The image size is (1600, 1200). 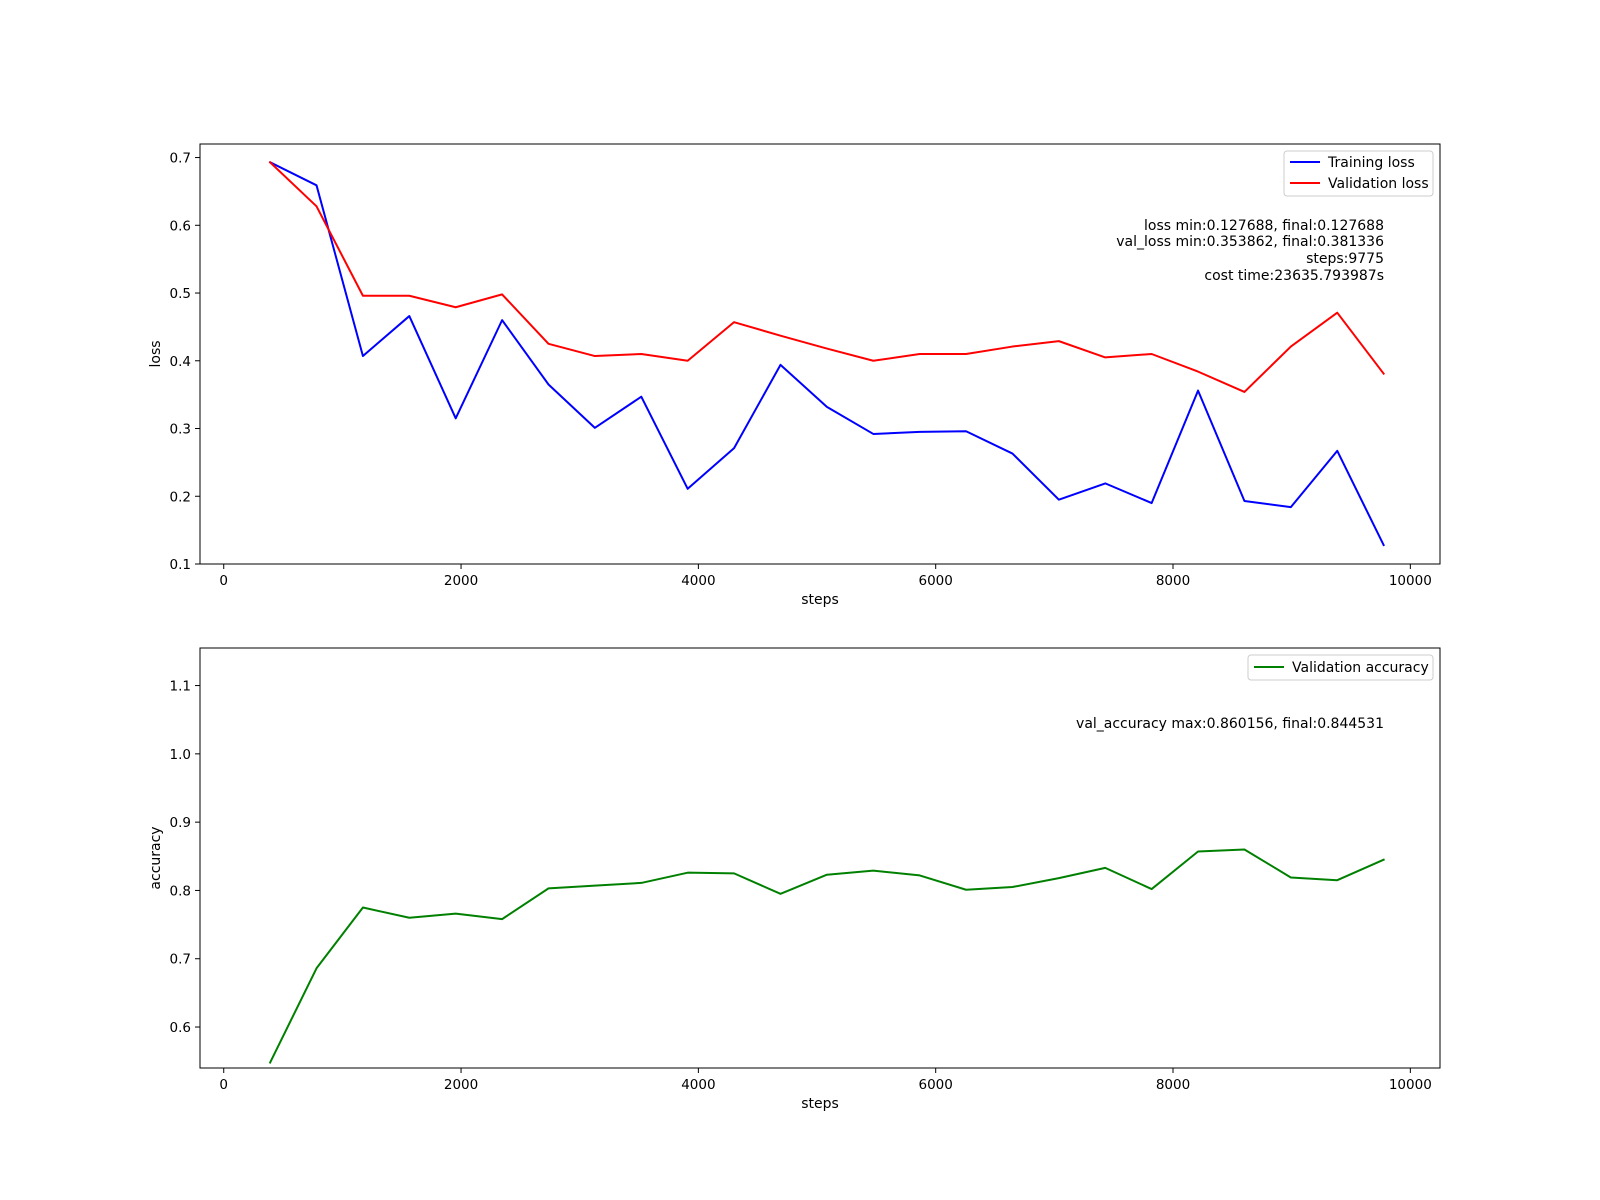 What do you see at coordinates (1360, 668) in the screenshot?
I see `legend-label-validation-accuracy: Validation accuracy` at bounding box center [1360, 668].